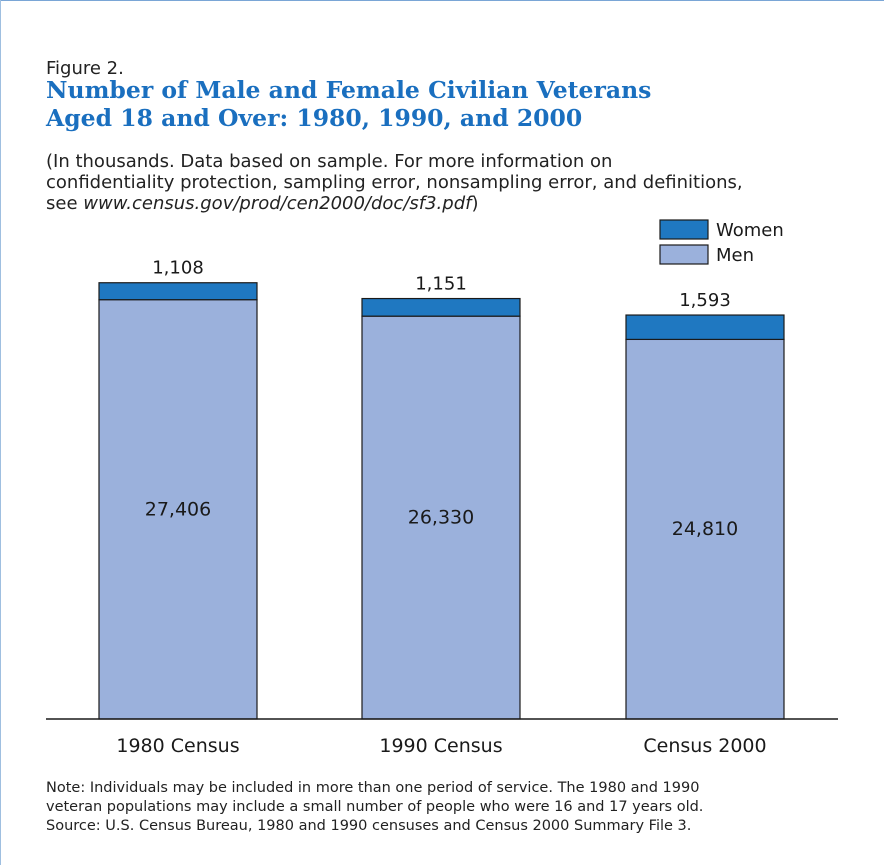 This screenshot has height=865, width=884. I want to click on x-tick-label-1: 1980 Census, so click(177, 746).